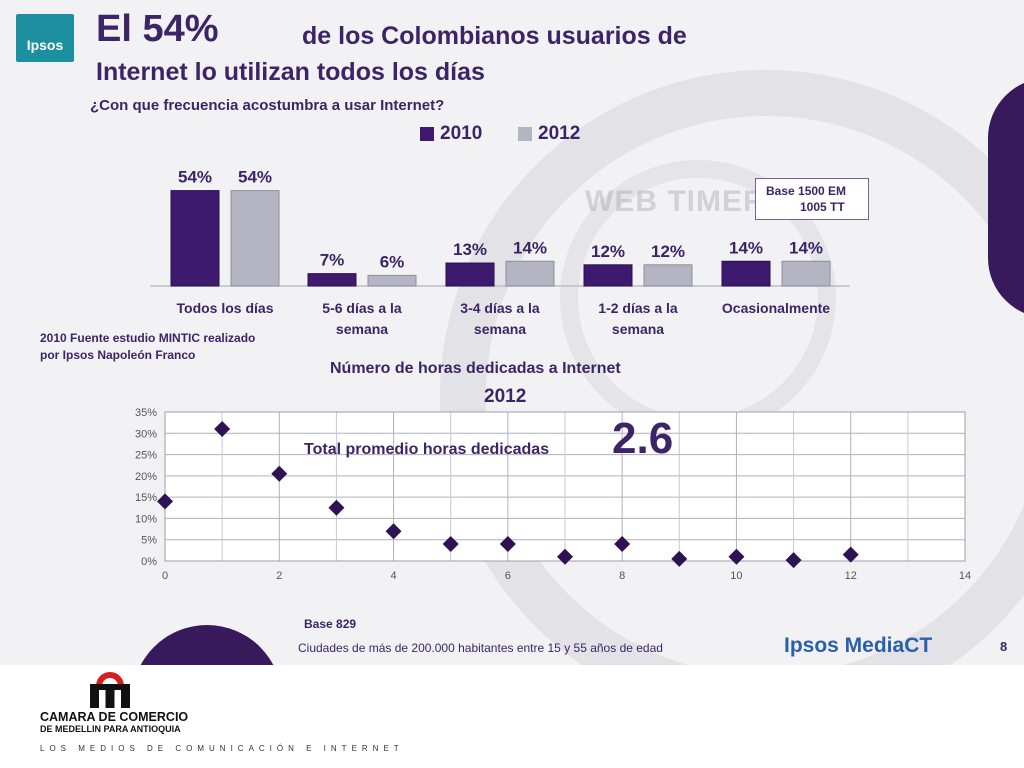  What do you see at coordinates (505, 396) in the screenshot?
I see `scatter-chart-subtitle: 2012` at bounding box center [505, 396].